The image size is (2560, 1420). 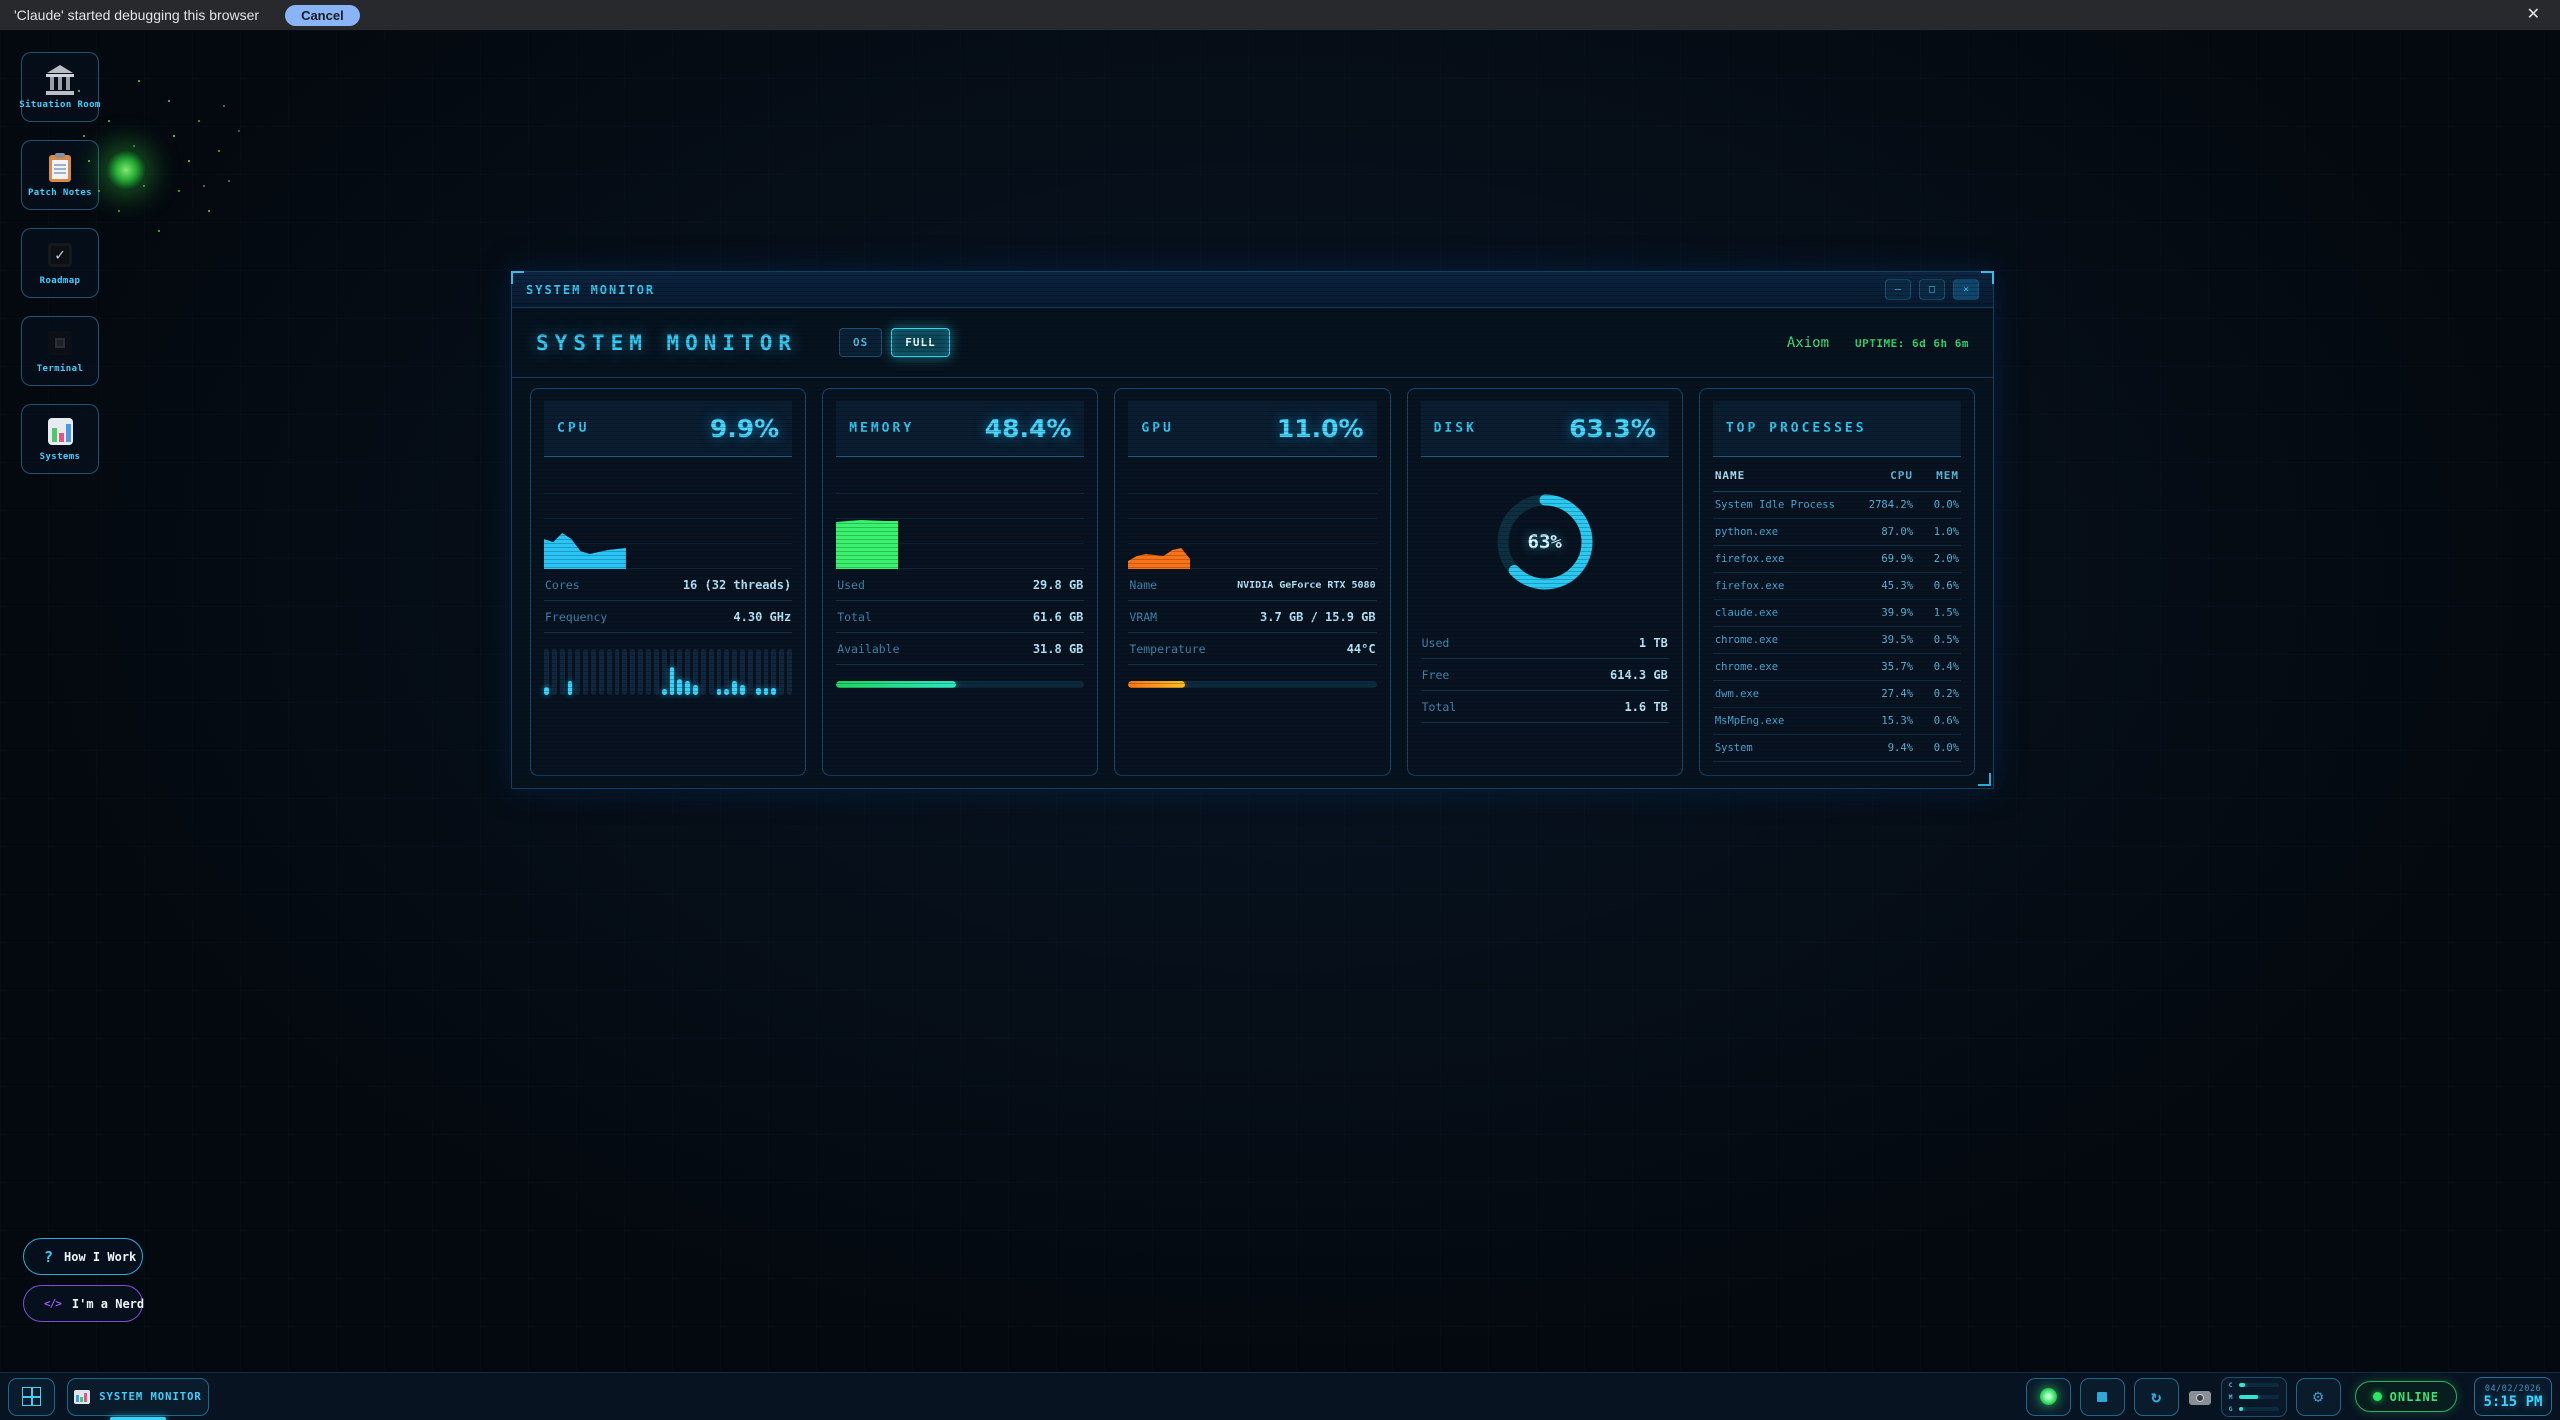 I want to click on processes-card-header: TOP PROCESSES, so click(x=1837, y=429).